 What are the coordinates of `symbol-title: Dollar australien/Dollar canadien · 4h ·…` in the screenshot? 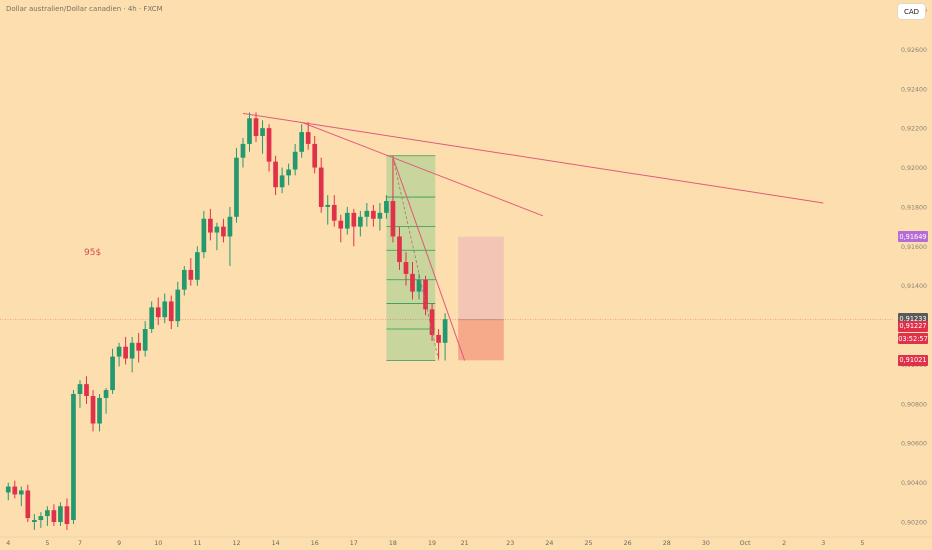 It's located at (84, 9).